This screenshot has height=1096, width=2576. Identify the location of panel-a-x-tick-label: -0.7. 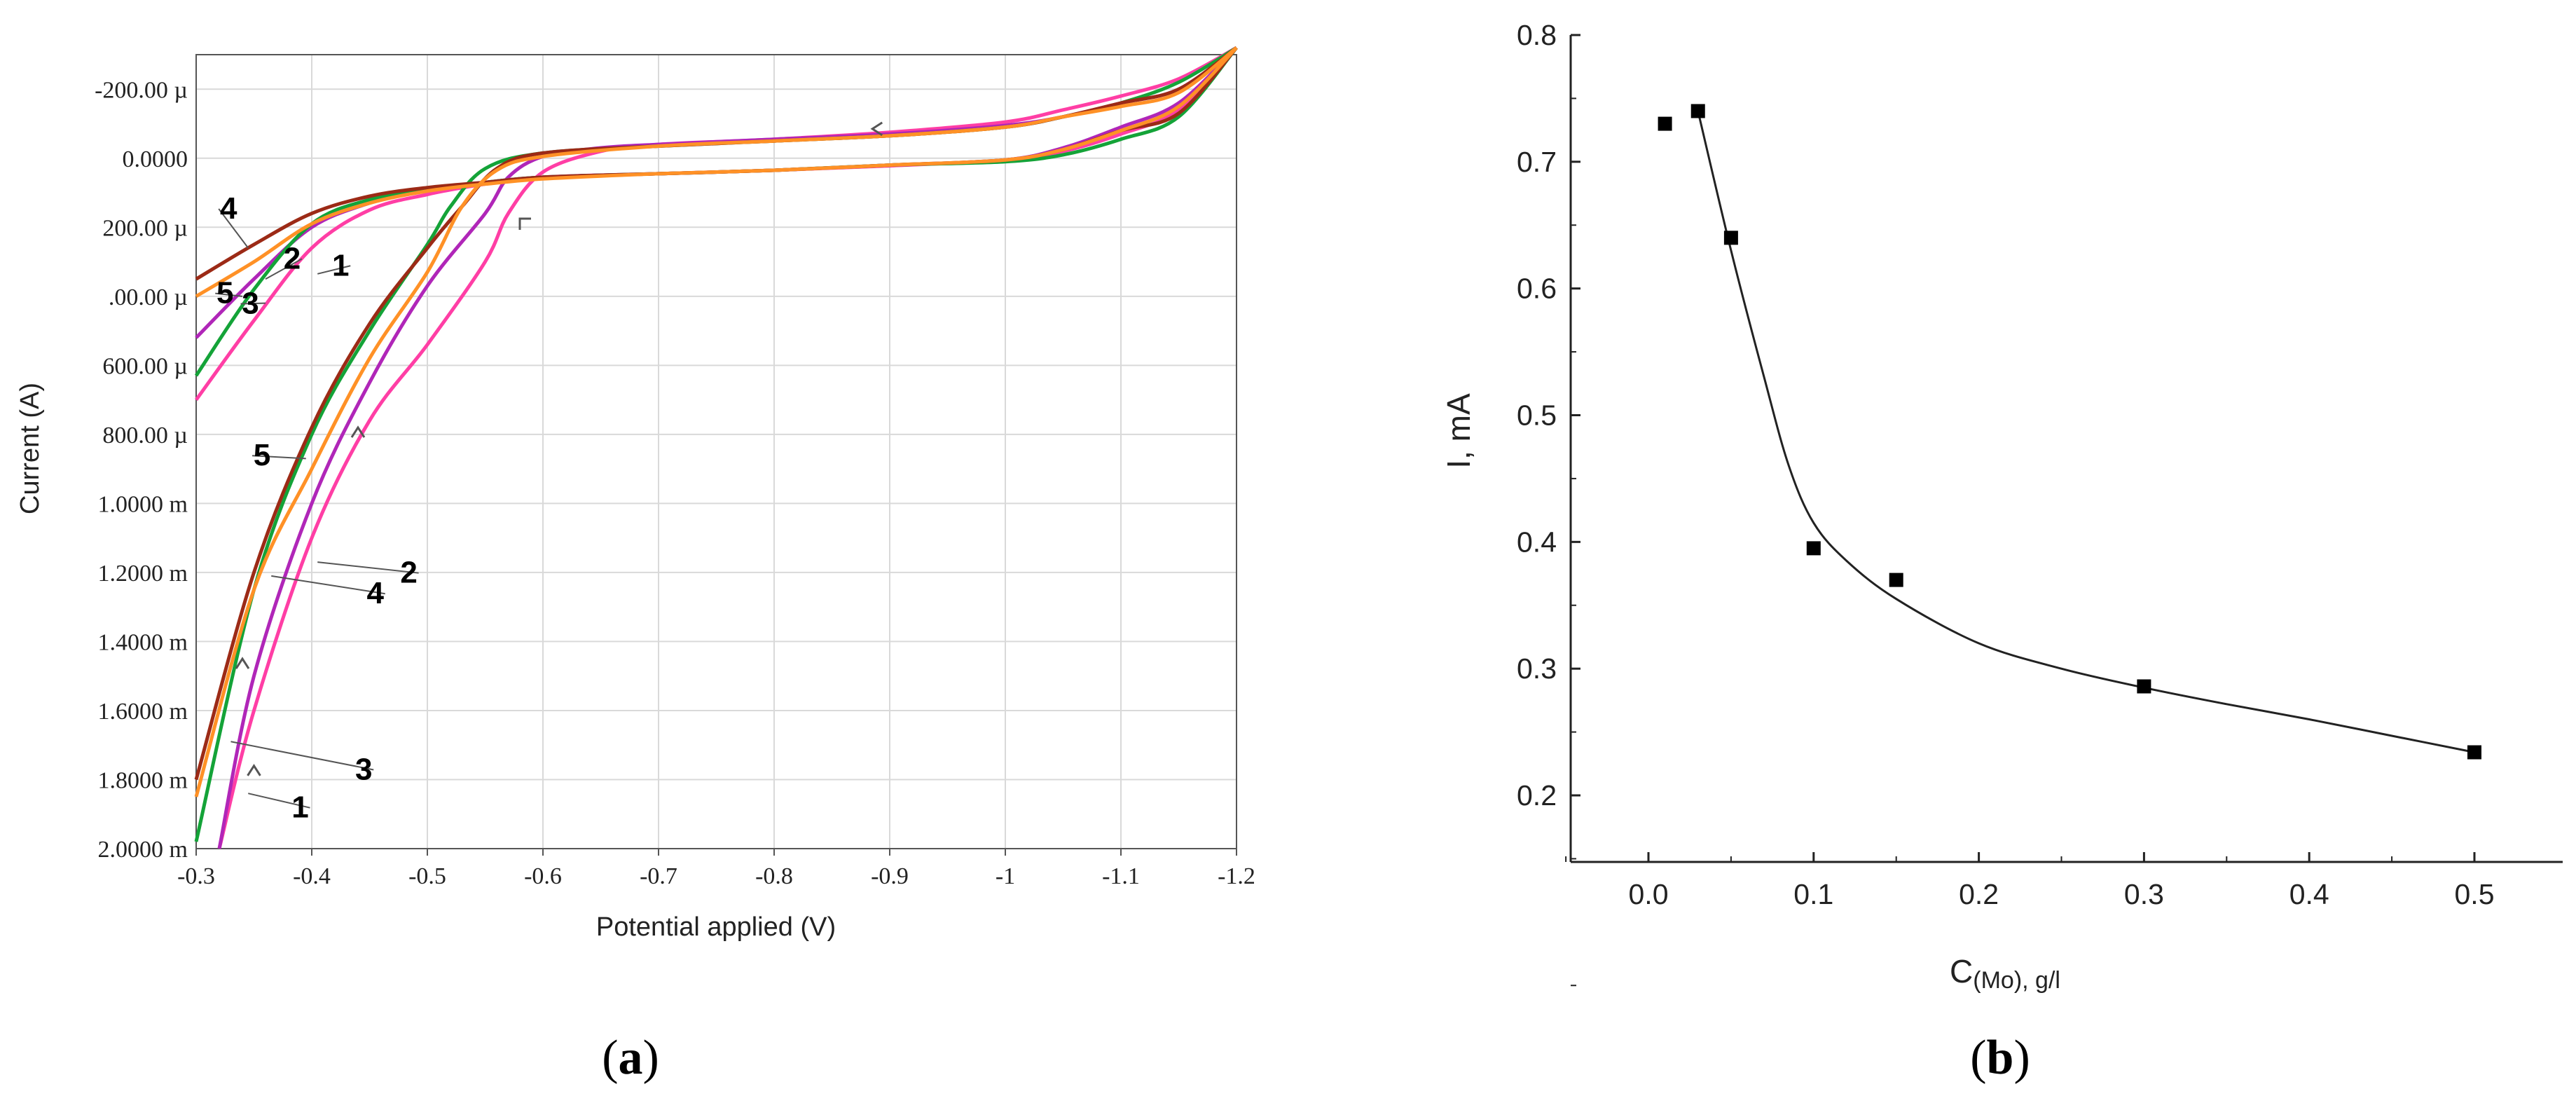
(658, 876).